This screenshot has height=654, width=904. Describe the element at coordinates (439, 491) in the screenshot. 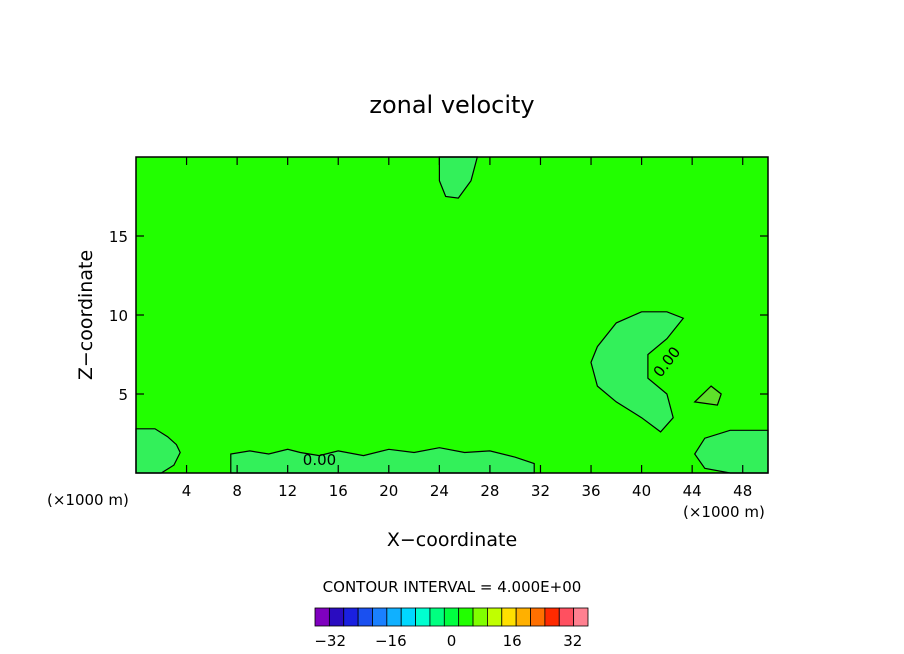

I see `x-tick-label: 24` at that location.